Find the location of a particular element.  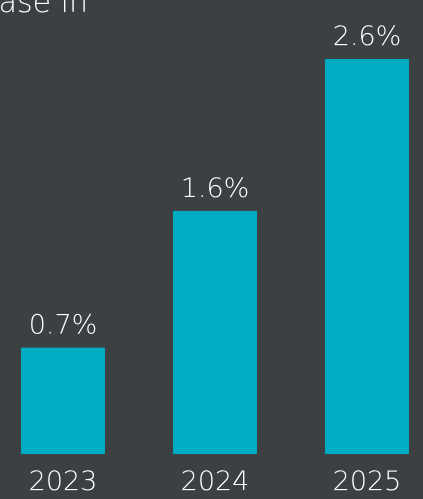

value-label-2024: 1.6% is located at coordinates (215, 188).